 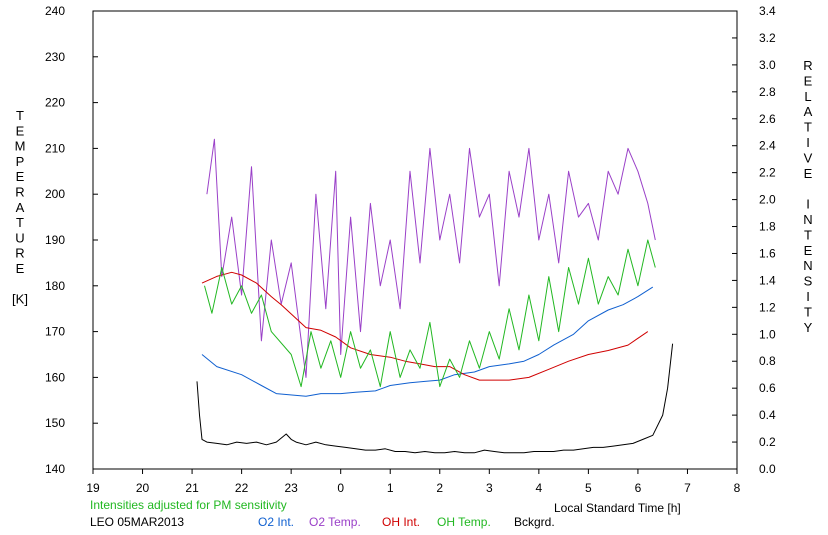 What do you see at coordinates (489, 488) in the screenshot?
I see `x-tick-label: 3` at bounding box center [489, 488].